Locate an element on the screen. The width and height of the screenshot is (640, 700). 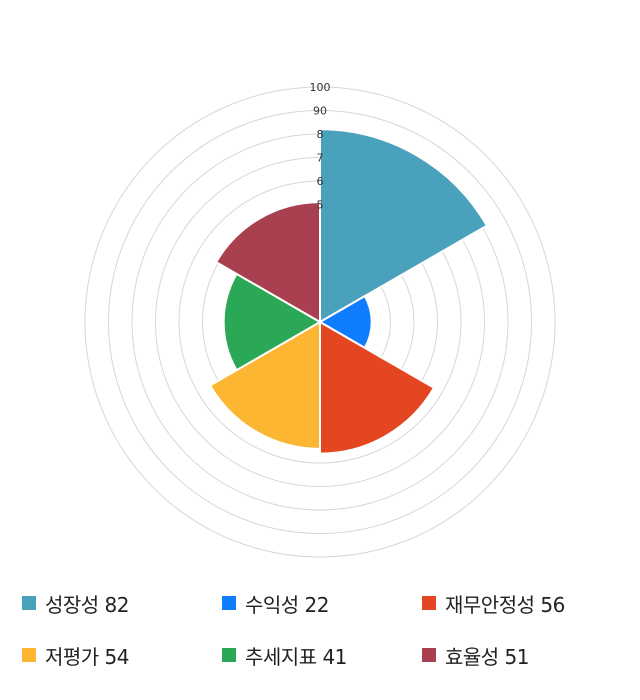
ring-tick-label: 90 is located at coordinates (320, 111).